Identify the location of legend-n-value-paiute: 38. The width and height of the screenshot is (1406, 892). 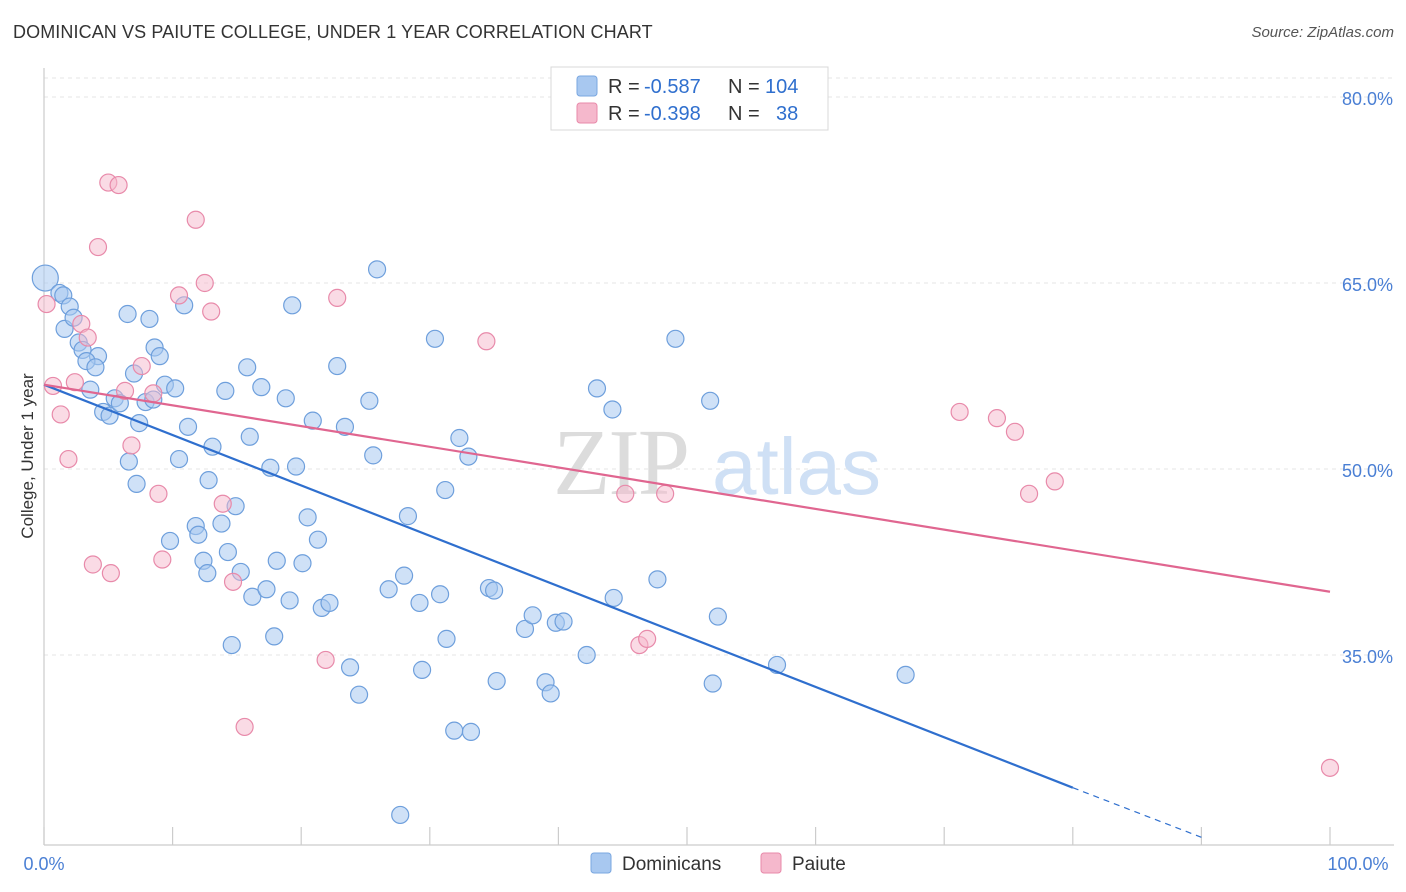
(787, 114).